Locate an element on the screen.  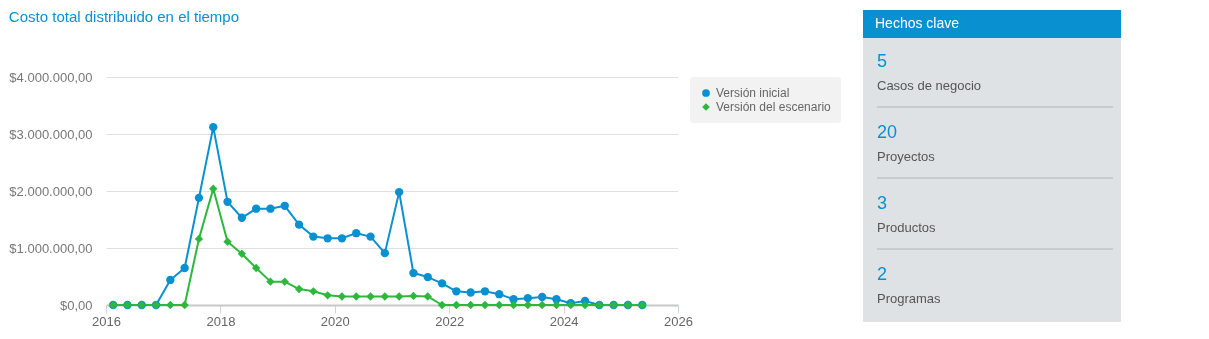
x-tick-label: 2016 is located at coordinates (106, 321).